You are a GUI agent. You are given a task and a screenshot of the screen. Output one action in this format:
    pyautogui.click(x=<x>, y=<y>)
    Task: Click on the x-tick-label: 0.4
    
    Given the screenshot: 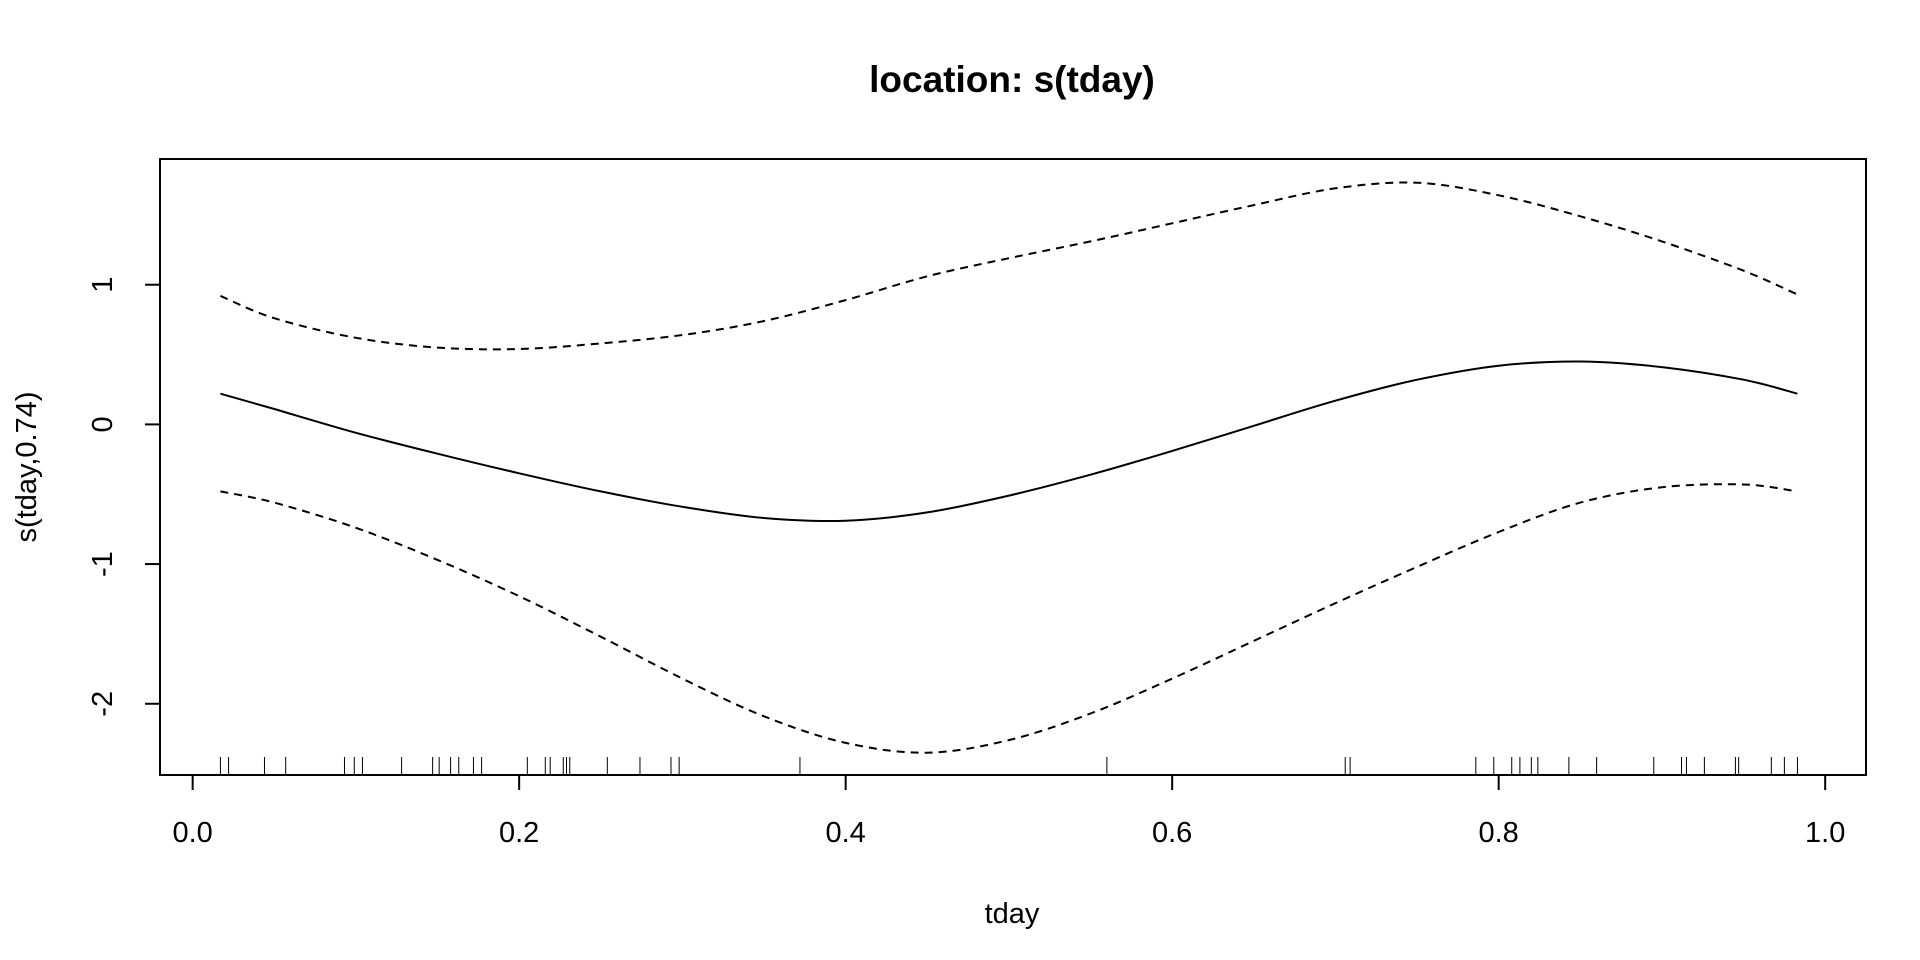 What is the action you would take?
    pyautogui.click(x=846, y=833)
    